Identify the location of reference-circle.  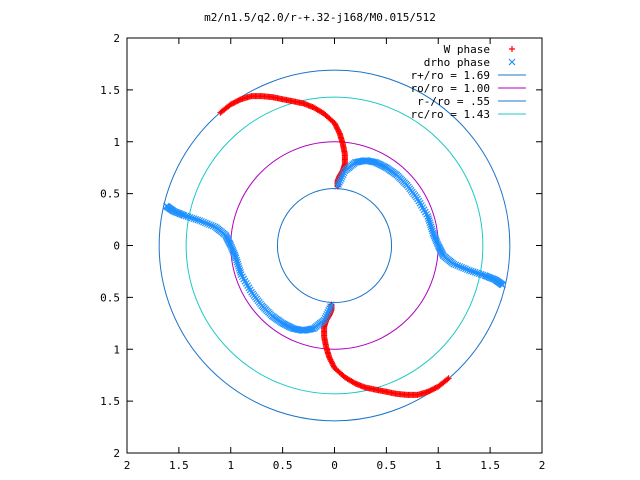
(334, 245).